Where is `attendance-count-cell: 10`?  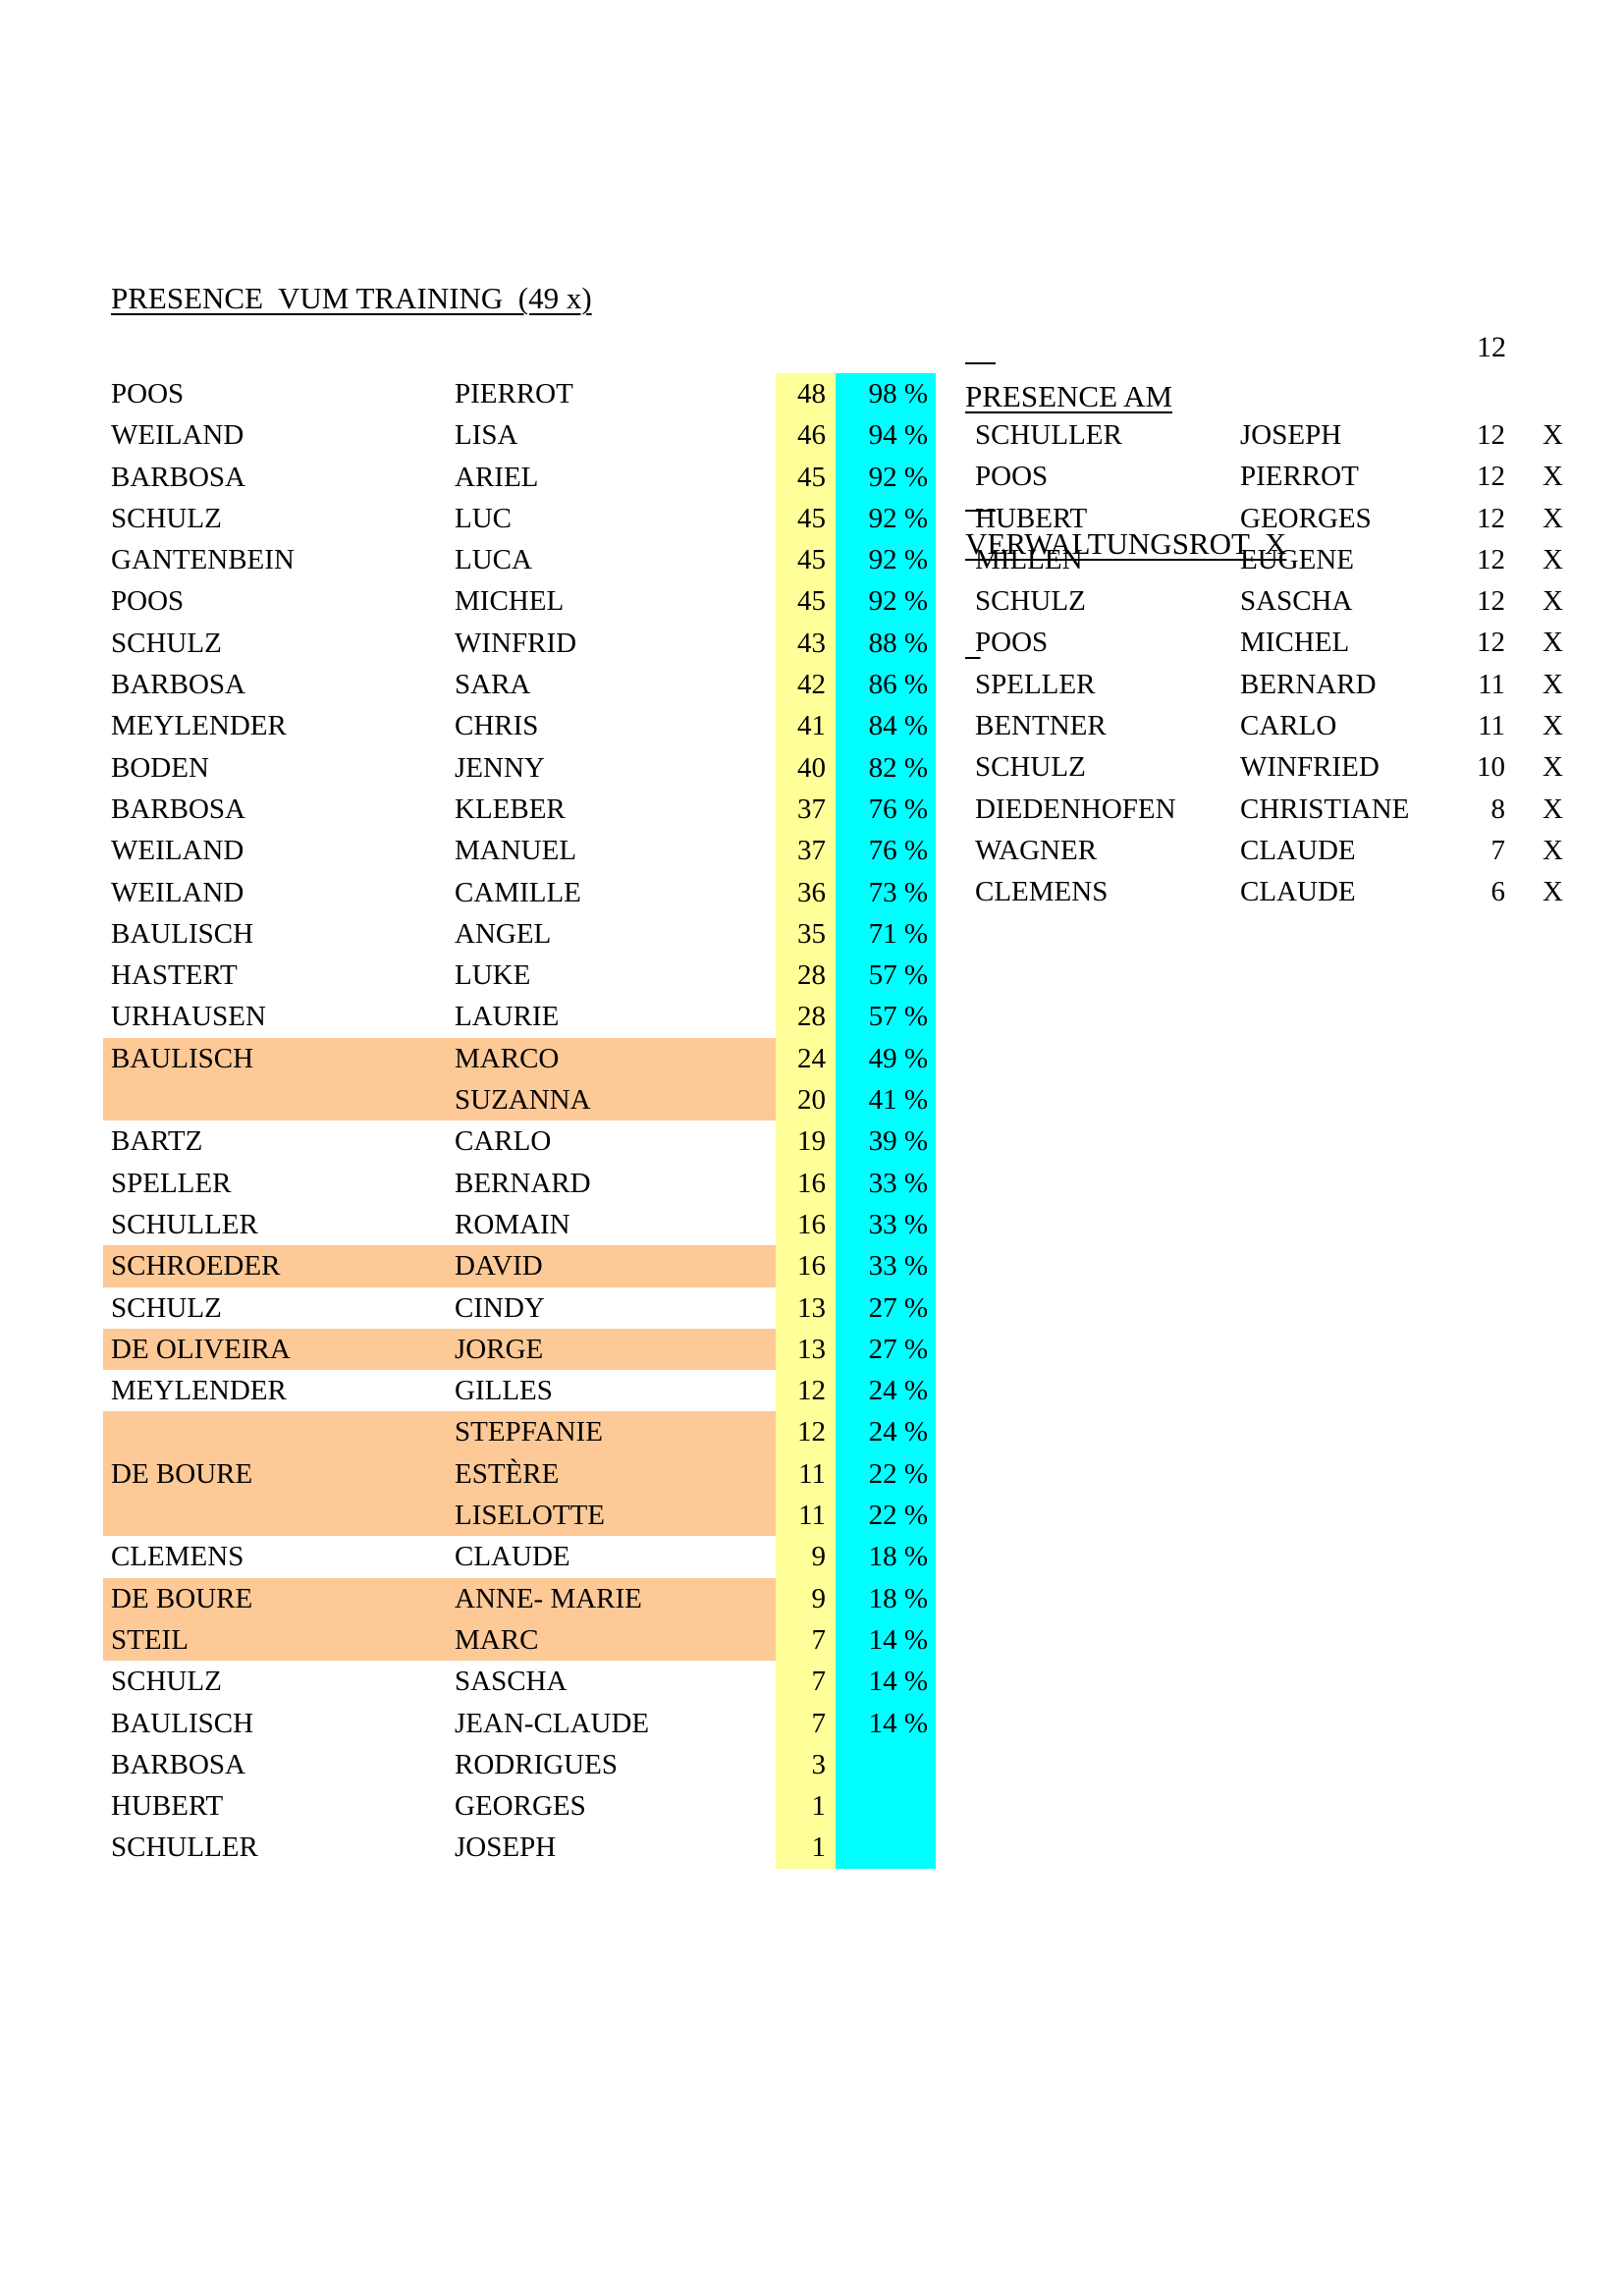
attendance-count-cell: 10 is located at coordinates (1491, 767).